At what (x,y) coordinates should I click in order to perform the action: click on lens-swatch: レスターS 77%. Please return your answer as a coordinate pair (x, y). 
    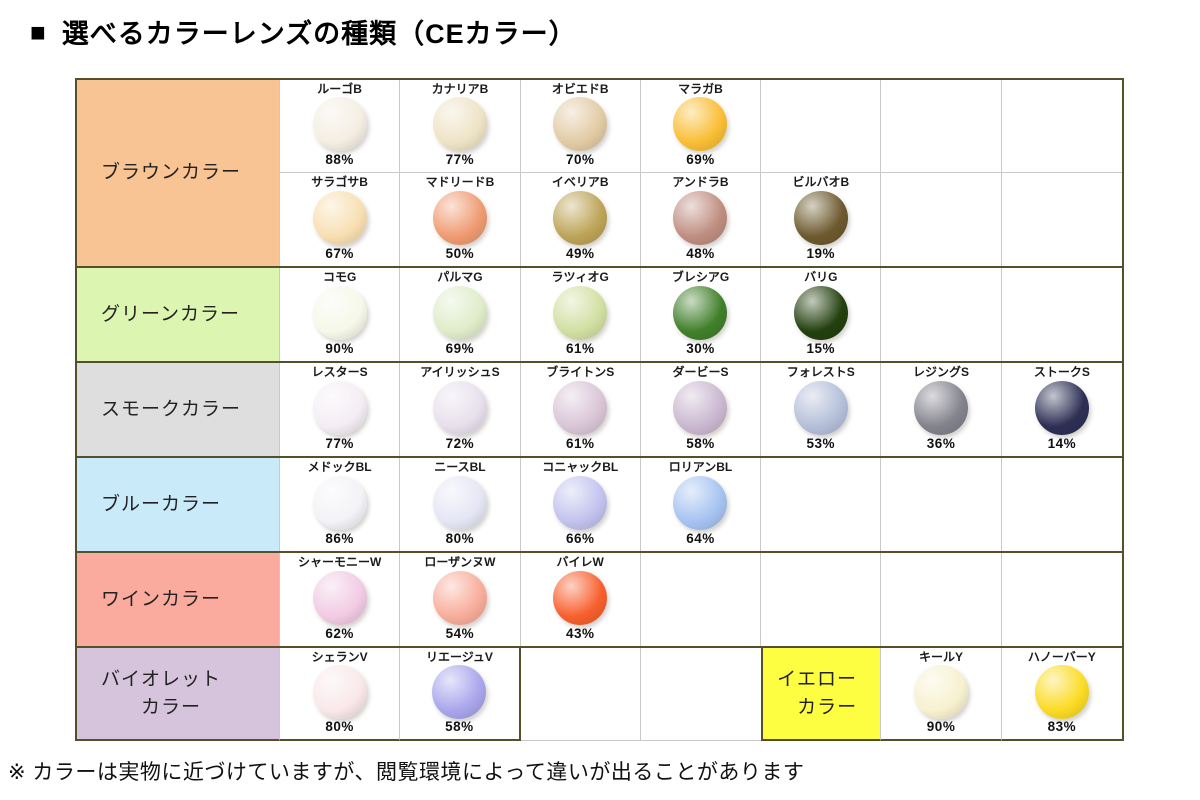
    Looking at the image, I should click on (340, 409).